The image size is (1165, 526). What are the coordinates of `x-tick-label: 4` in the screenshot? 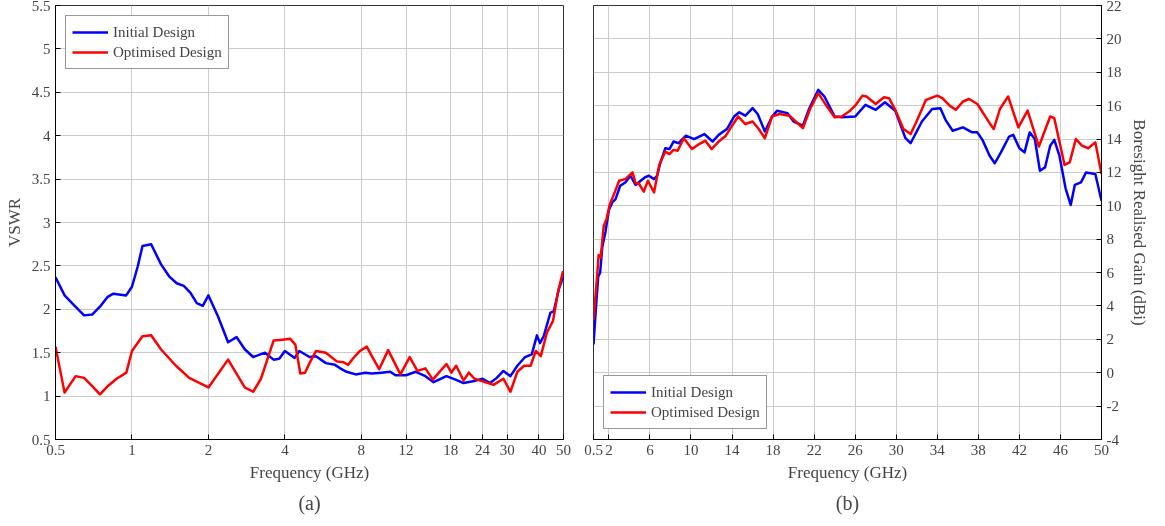 It's located at (285, 449).